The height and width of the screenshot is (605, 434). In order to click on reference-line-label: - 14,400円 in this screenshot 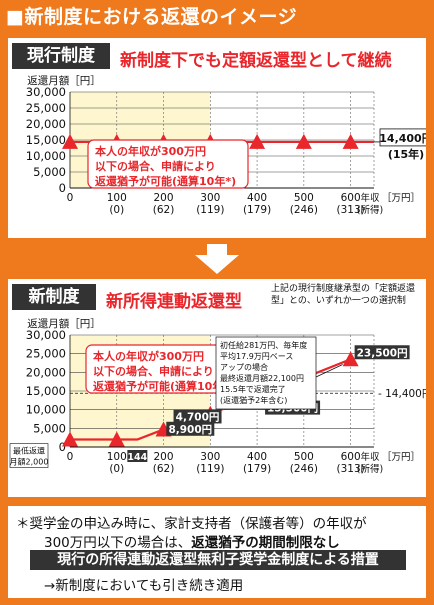, I will do `click(402, 394)`.